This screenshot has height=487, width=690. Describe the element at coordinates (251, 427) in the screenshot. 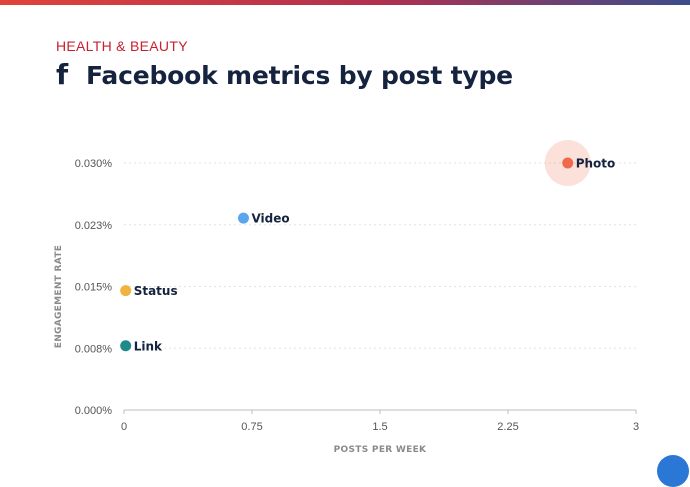

I see `x-tick-label: 0.75` at that location.